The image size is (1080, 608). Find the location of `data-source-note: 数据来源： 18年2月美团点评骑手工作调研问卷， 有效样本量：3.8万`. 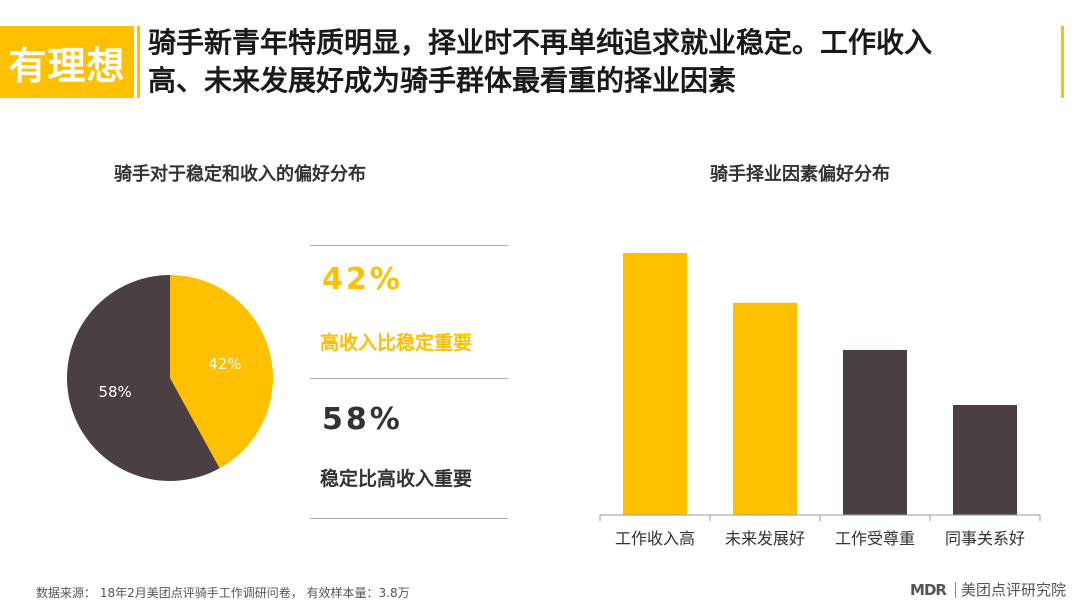

data-source-note: 数据来源： 18年2月美团点评骑手工作调研问卷， 有效样本量：3.8万 is located at coordinates (223, 593).